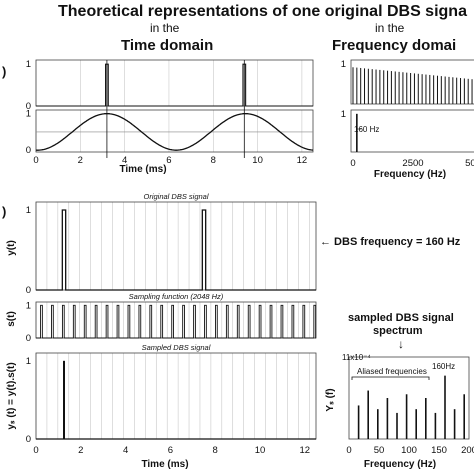 The width and height of the screenshot is (474, 474). I want to click on in-the-right: in the, so click(390, 28).